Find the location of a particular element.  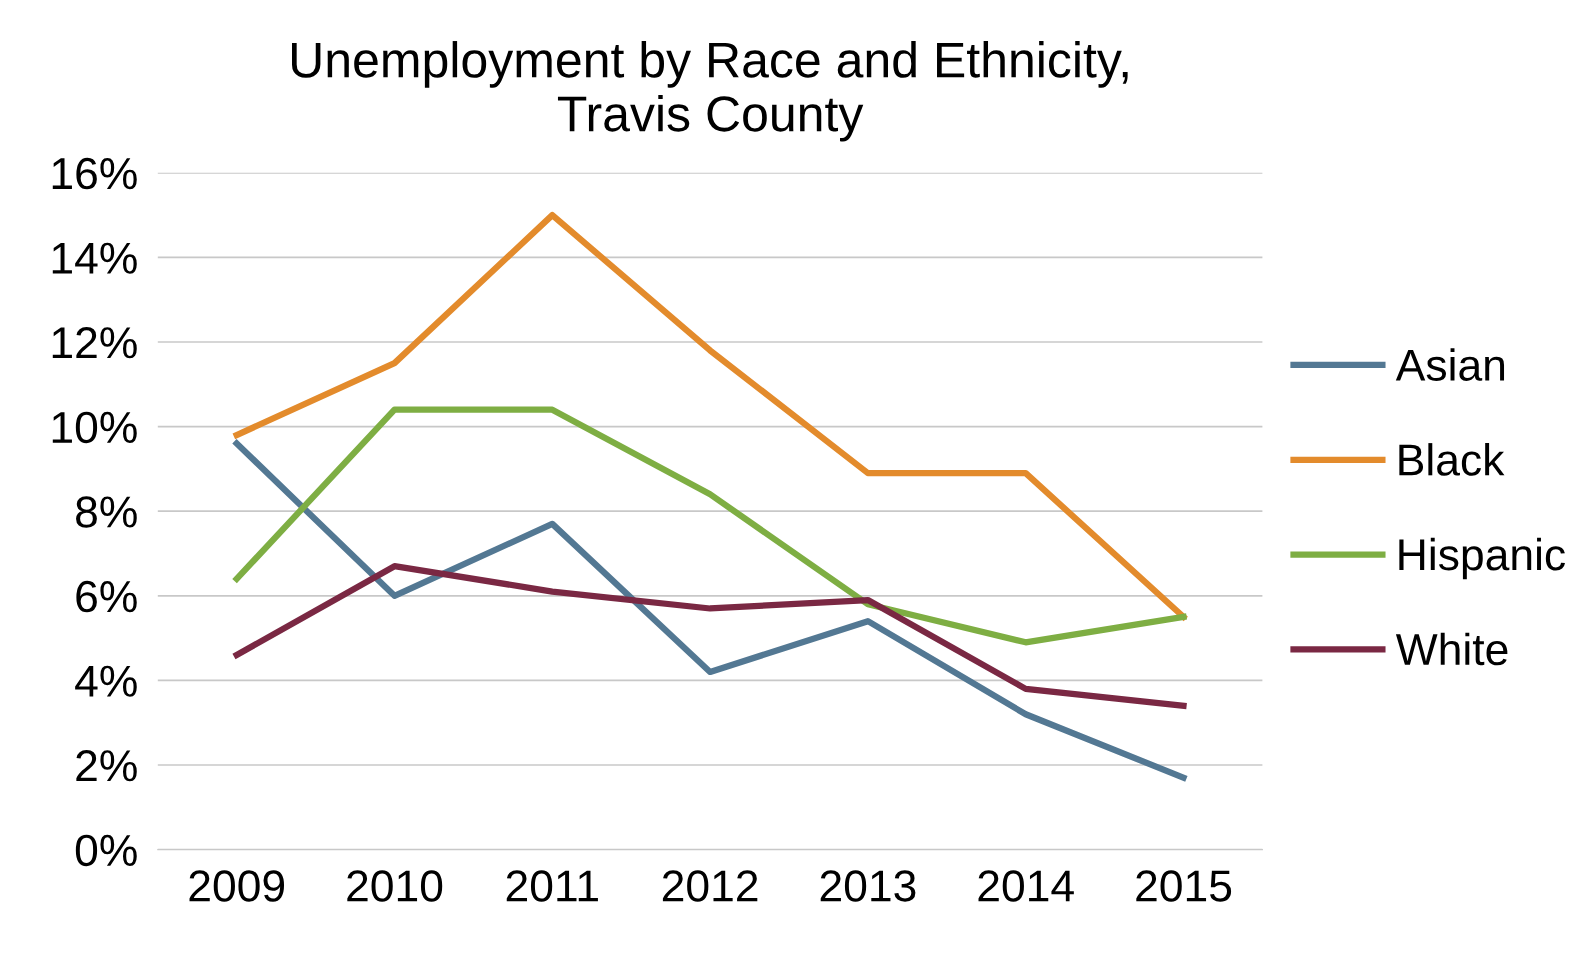

y-tick-label: 10% is located at coordinates (94, 427).